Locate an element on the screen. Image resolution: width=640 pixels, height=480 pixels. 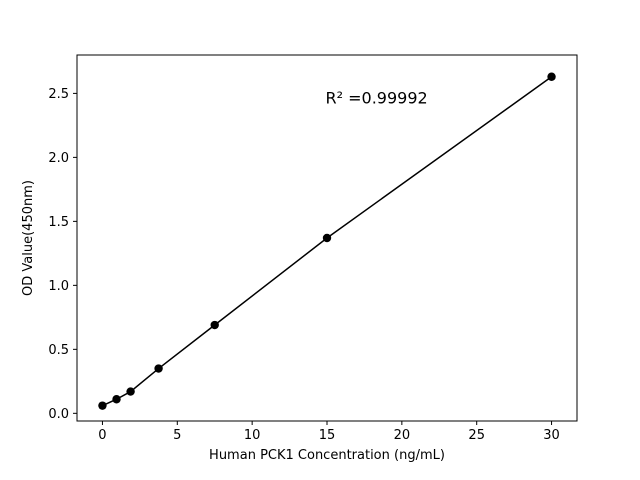
x-tick-label: 10 is located at coordinates (252, 435).